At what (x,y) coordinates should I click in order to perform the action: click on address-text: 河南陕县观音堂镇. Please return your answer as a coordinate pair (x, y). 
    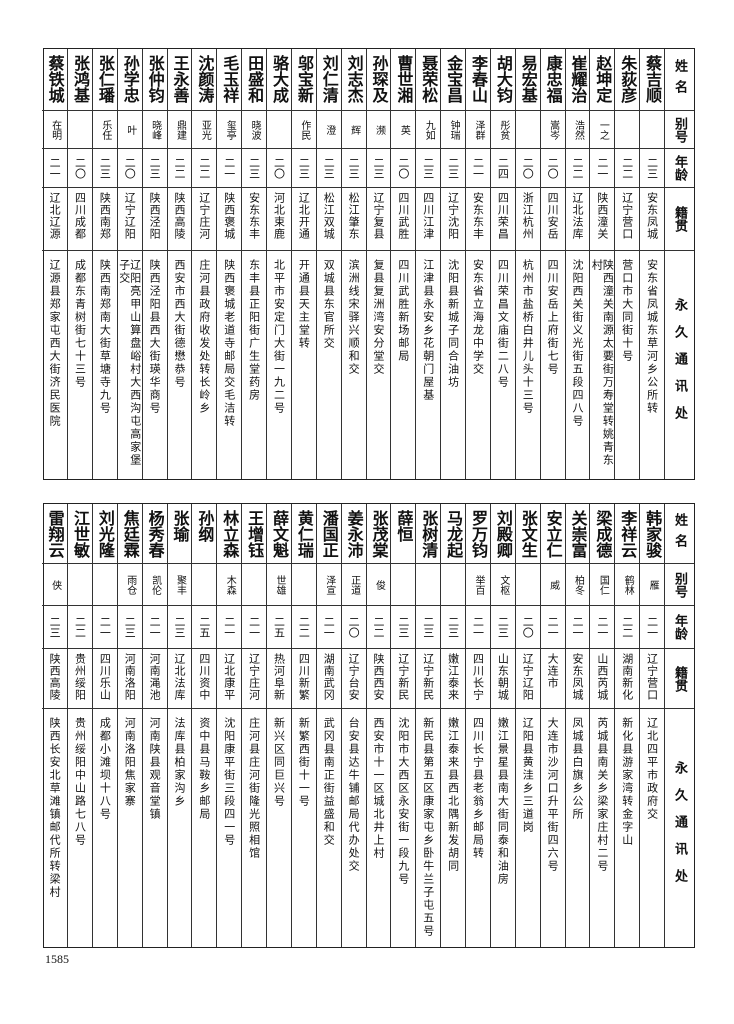
    Looking at the image, I should click on (155, 769).